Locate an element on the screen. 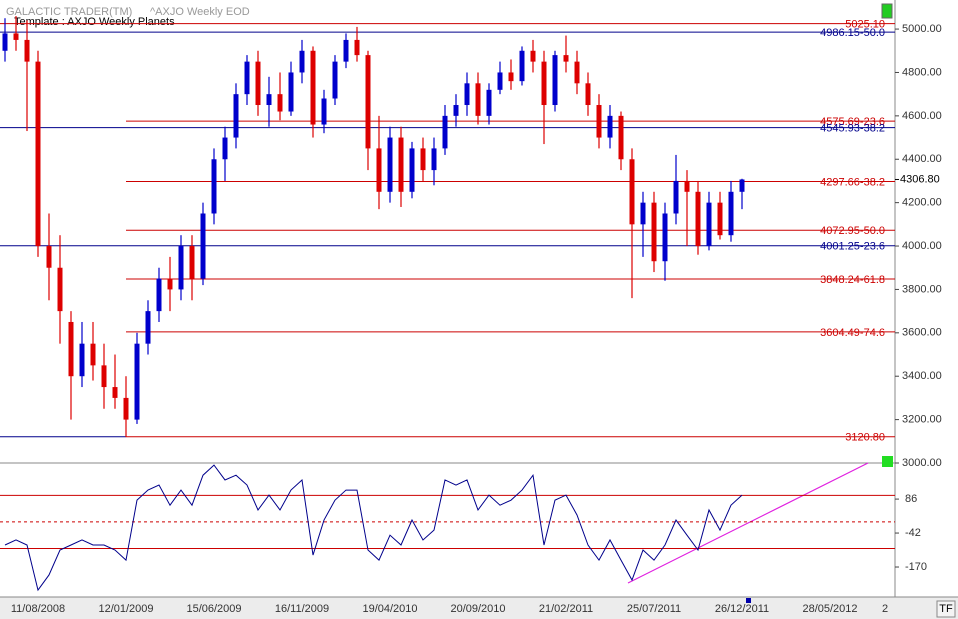 The image size is (958, 619). level-label: 4001.25-23.6 is located at coordinates (852, 247).